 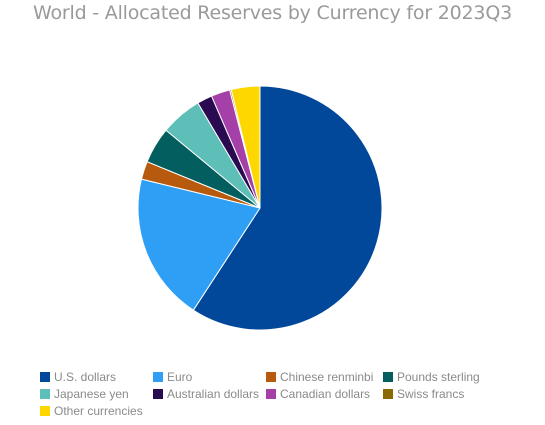 I want to click on legend-label: Chinese renminbi, so click(x=327, y=377).